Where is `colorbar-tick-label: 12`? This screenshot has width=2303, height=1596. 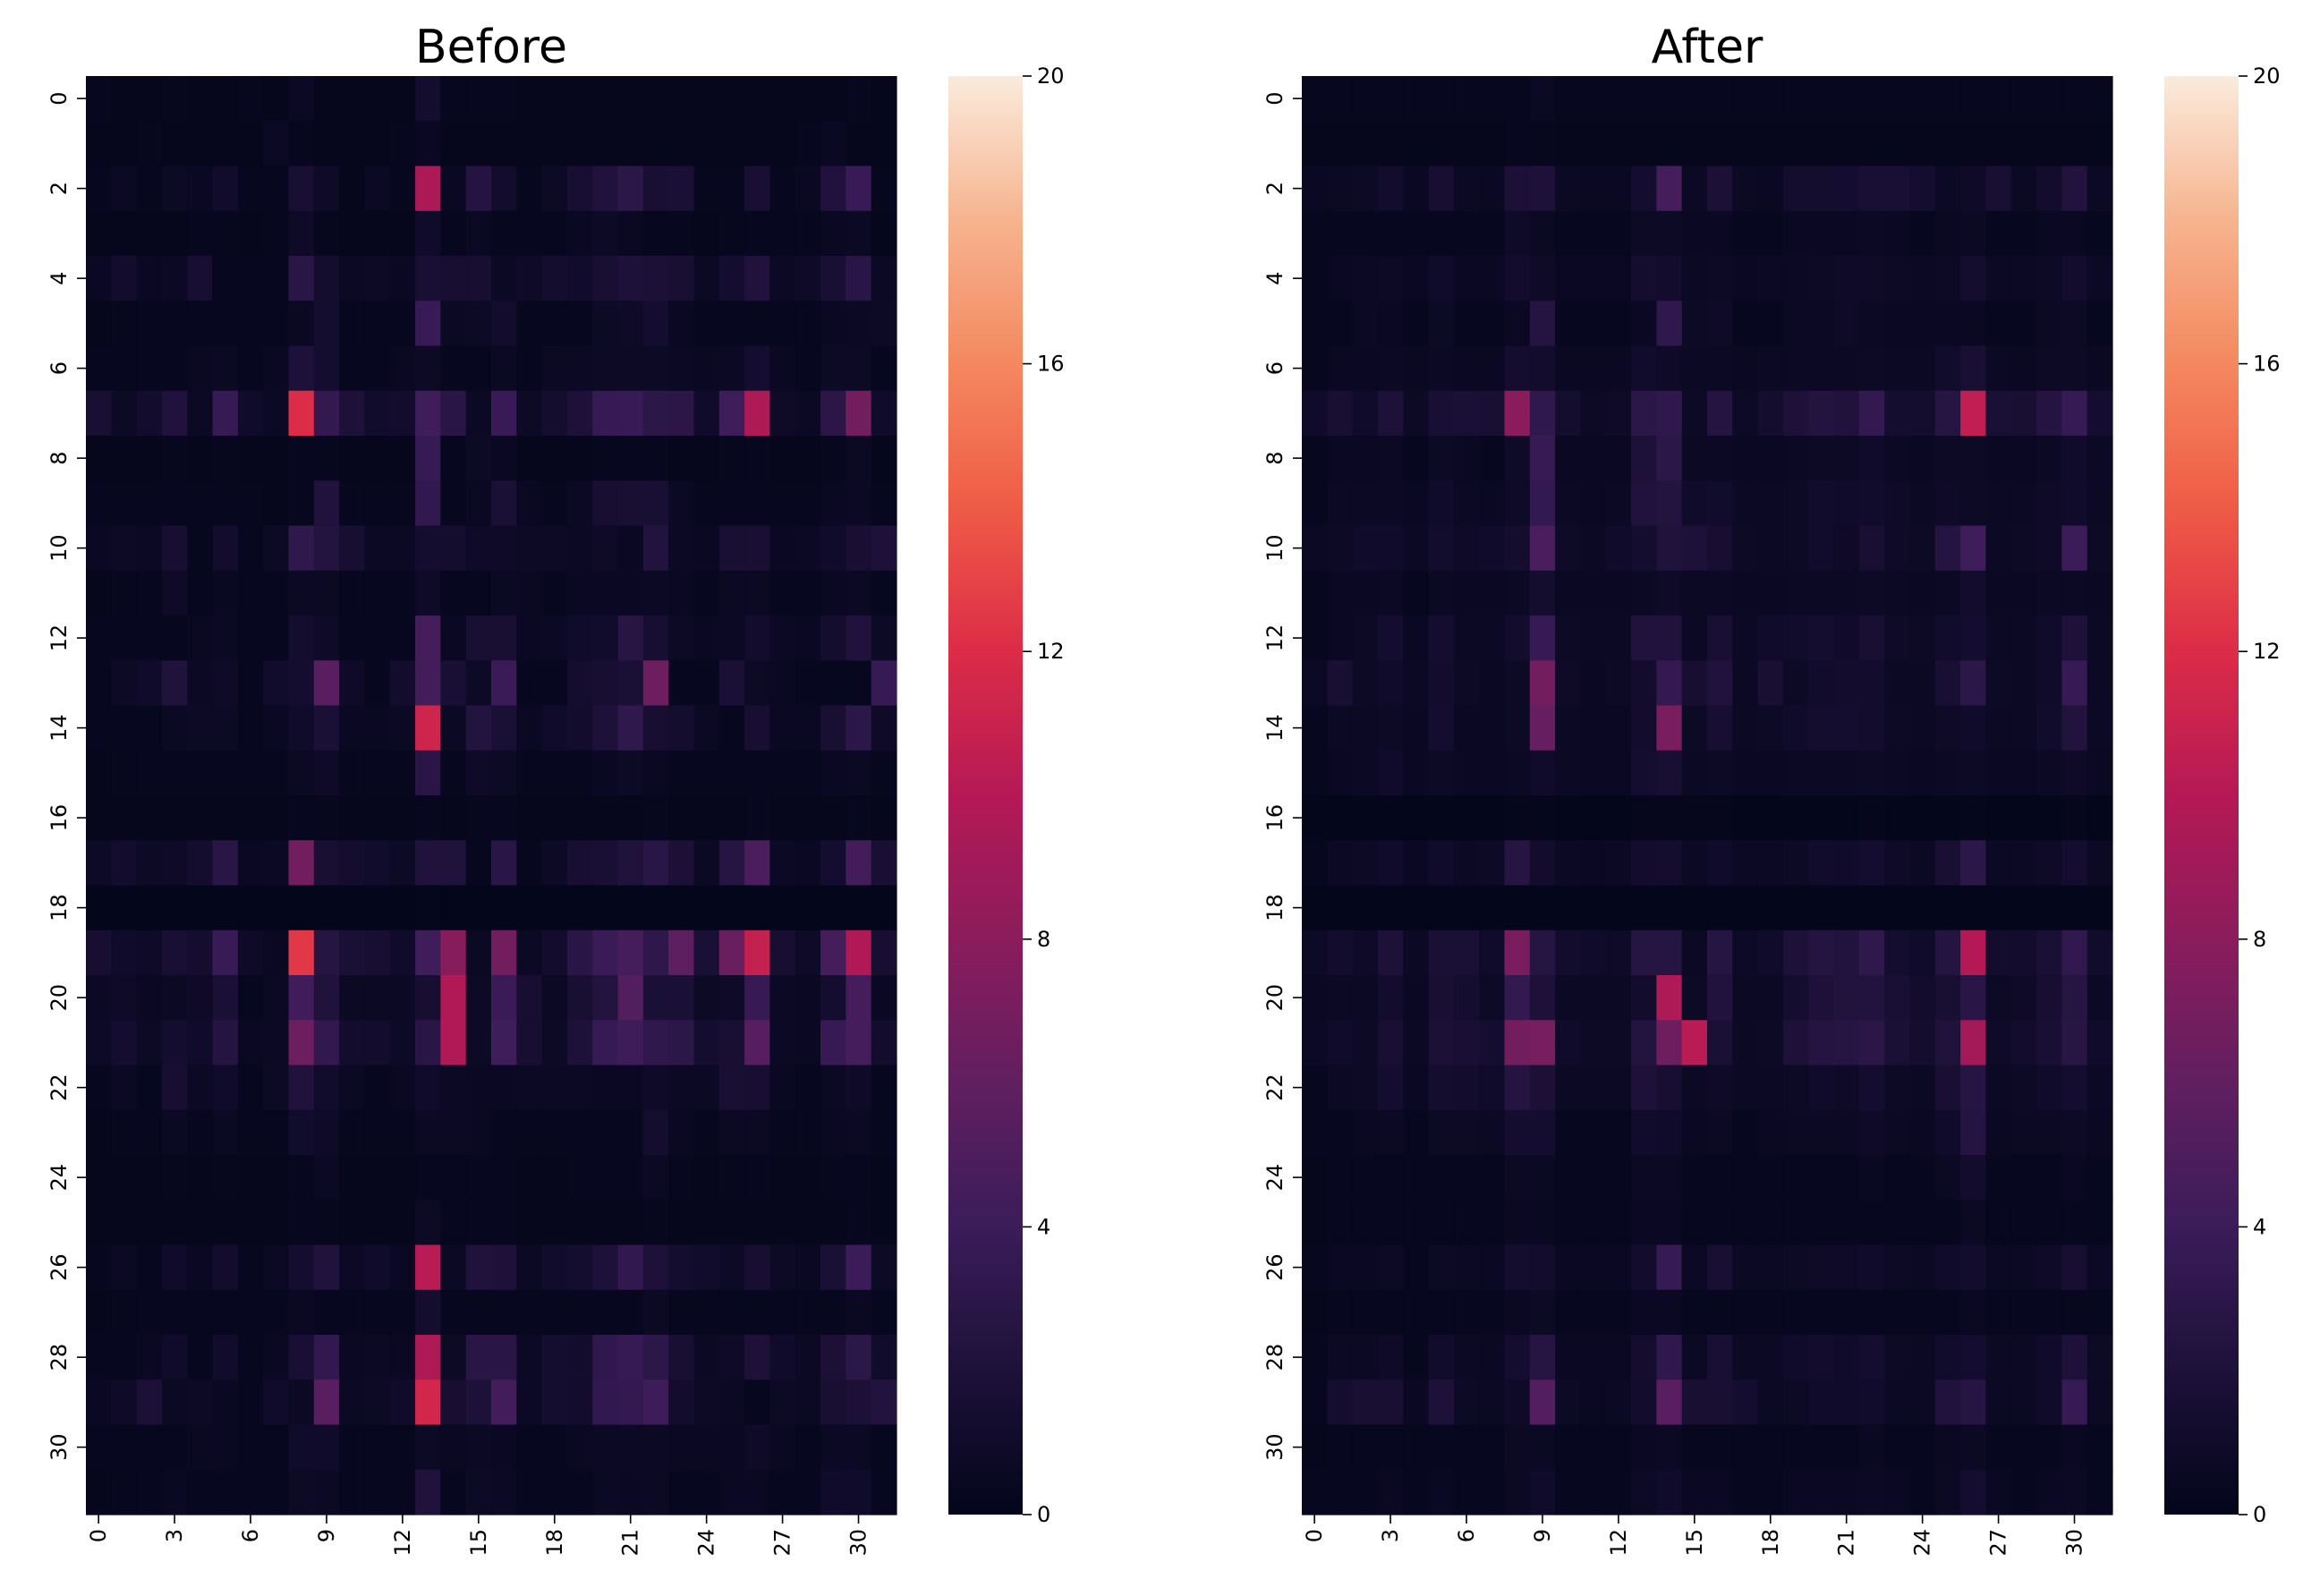
colorbar-tick-label: 12 is located at coordinates (1051, 651).